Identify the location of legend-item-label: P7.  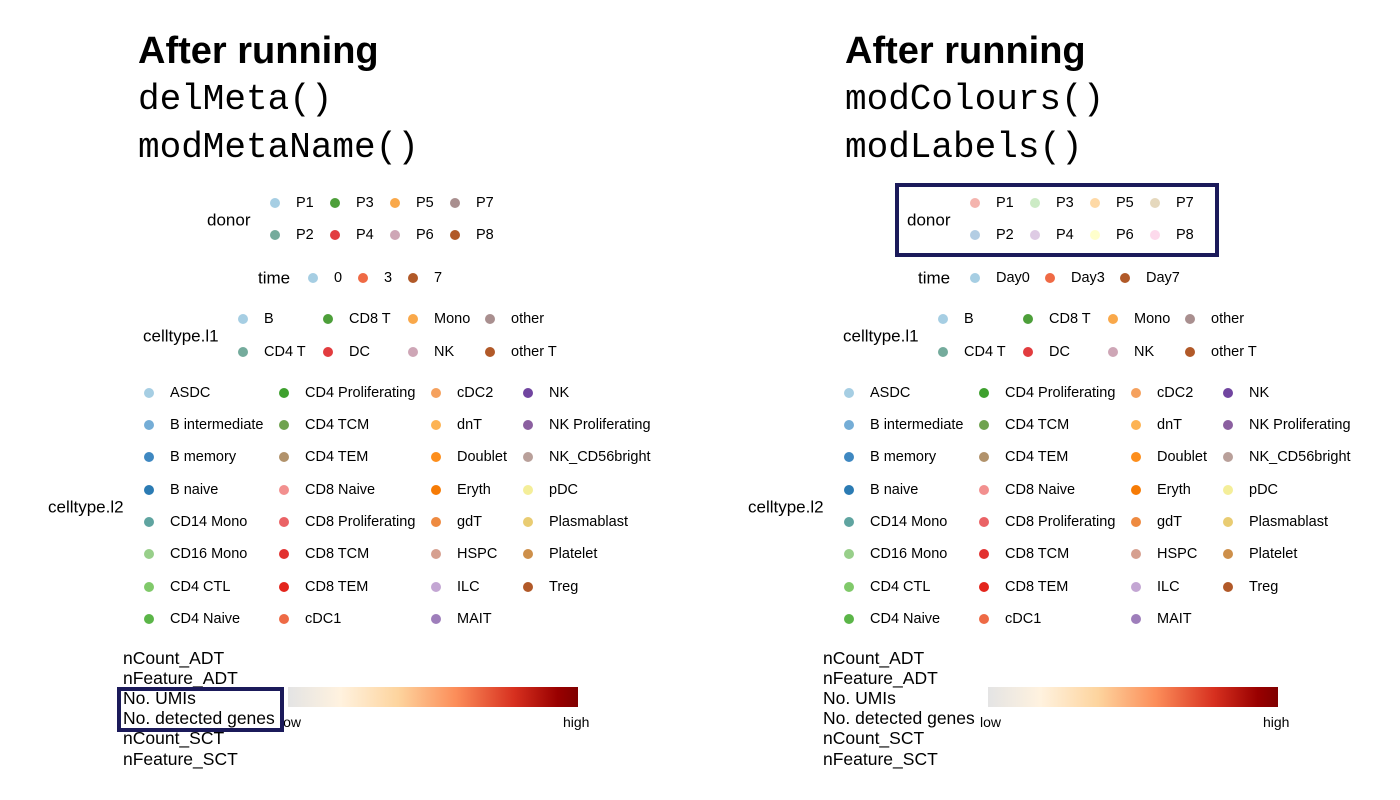
(485, 203).